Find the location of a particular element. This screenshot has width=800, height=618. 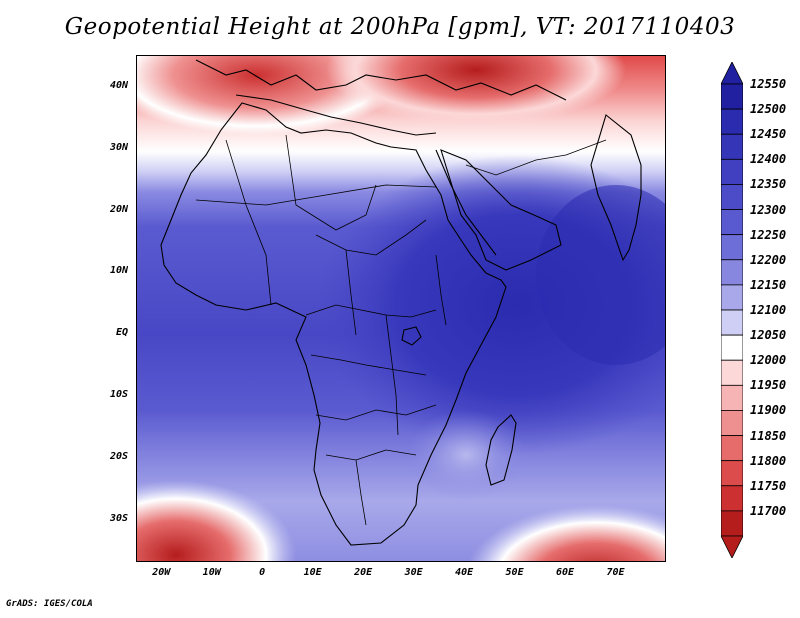

latitude-tick-label: 20N is located at coordinates (118, 209).